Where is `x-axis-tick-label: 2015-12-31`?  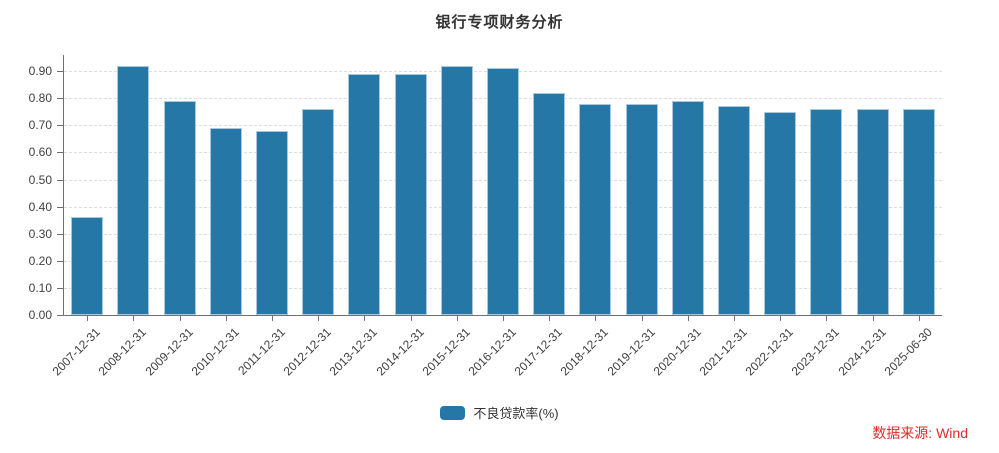
x-axis-tick-label: 2015-12-31 is located at coordinates (446, 352).